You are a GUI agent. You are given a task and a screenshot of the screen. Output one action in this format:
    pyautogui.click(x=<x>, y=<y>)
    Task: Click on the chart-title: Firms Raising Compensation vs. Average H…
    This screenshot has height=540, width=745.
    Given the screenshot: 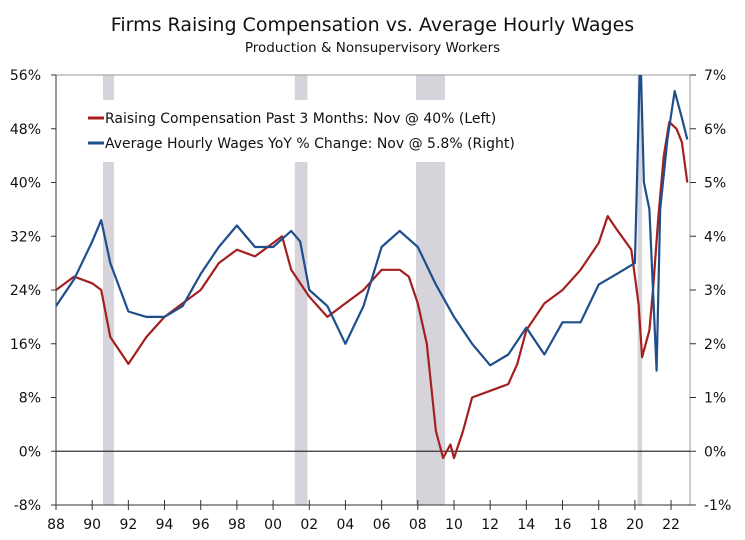 What is the action you would take?
    pyautogui.click(x=372, y=25)
    